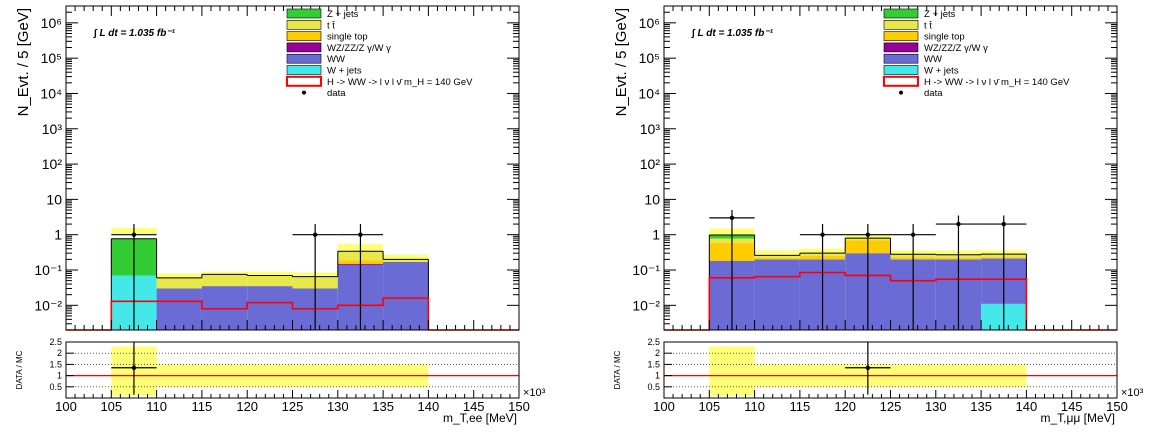  Describe the element at coordinates (304, 36) in the screenshot. I see `legend-swatch-single_top` at that location.